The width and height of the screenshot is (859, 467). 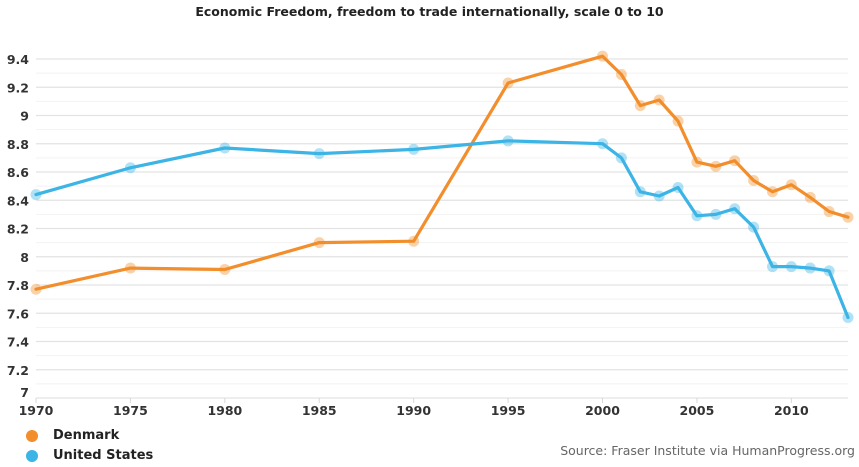 I want to click on y-tick-label: 9.4, so click(x=18, y=59).